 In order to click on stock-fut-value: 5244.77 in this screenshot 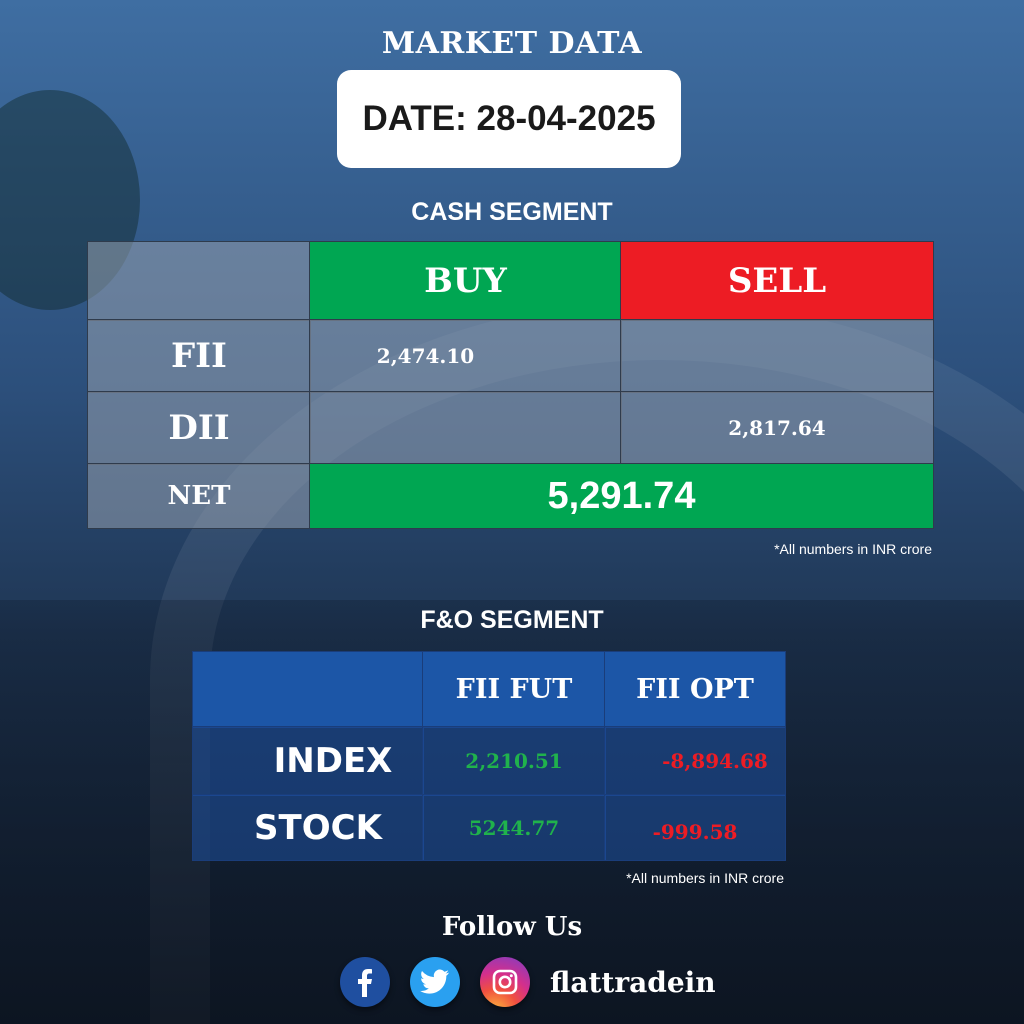, I will do `click(514, 827)`.